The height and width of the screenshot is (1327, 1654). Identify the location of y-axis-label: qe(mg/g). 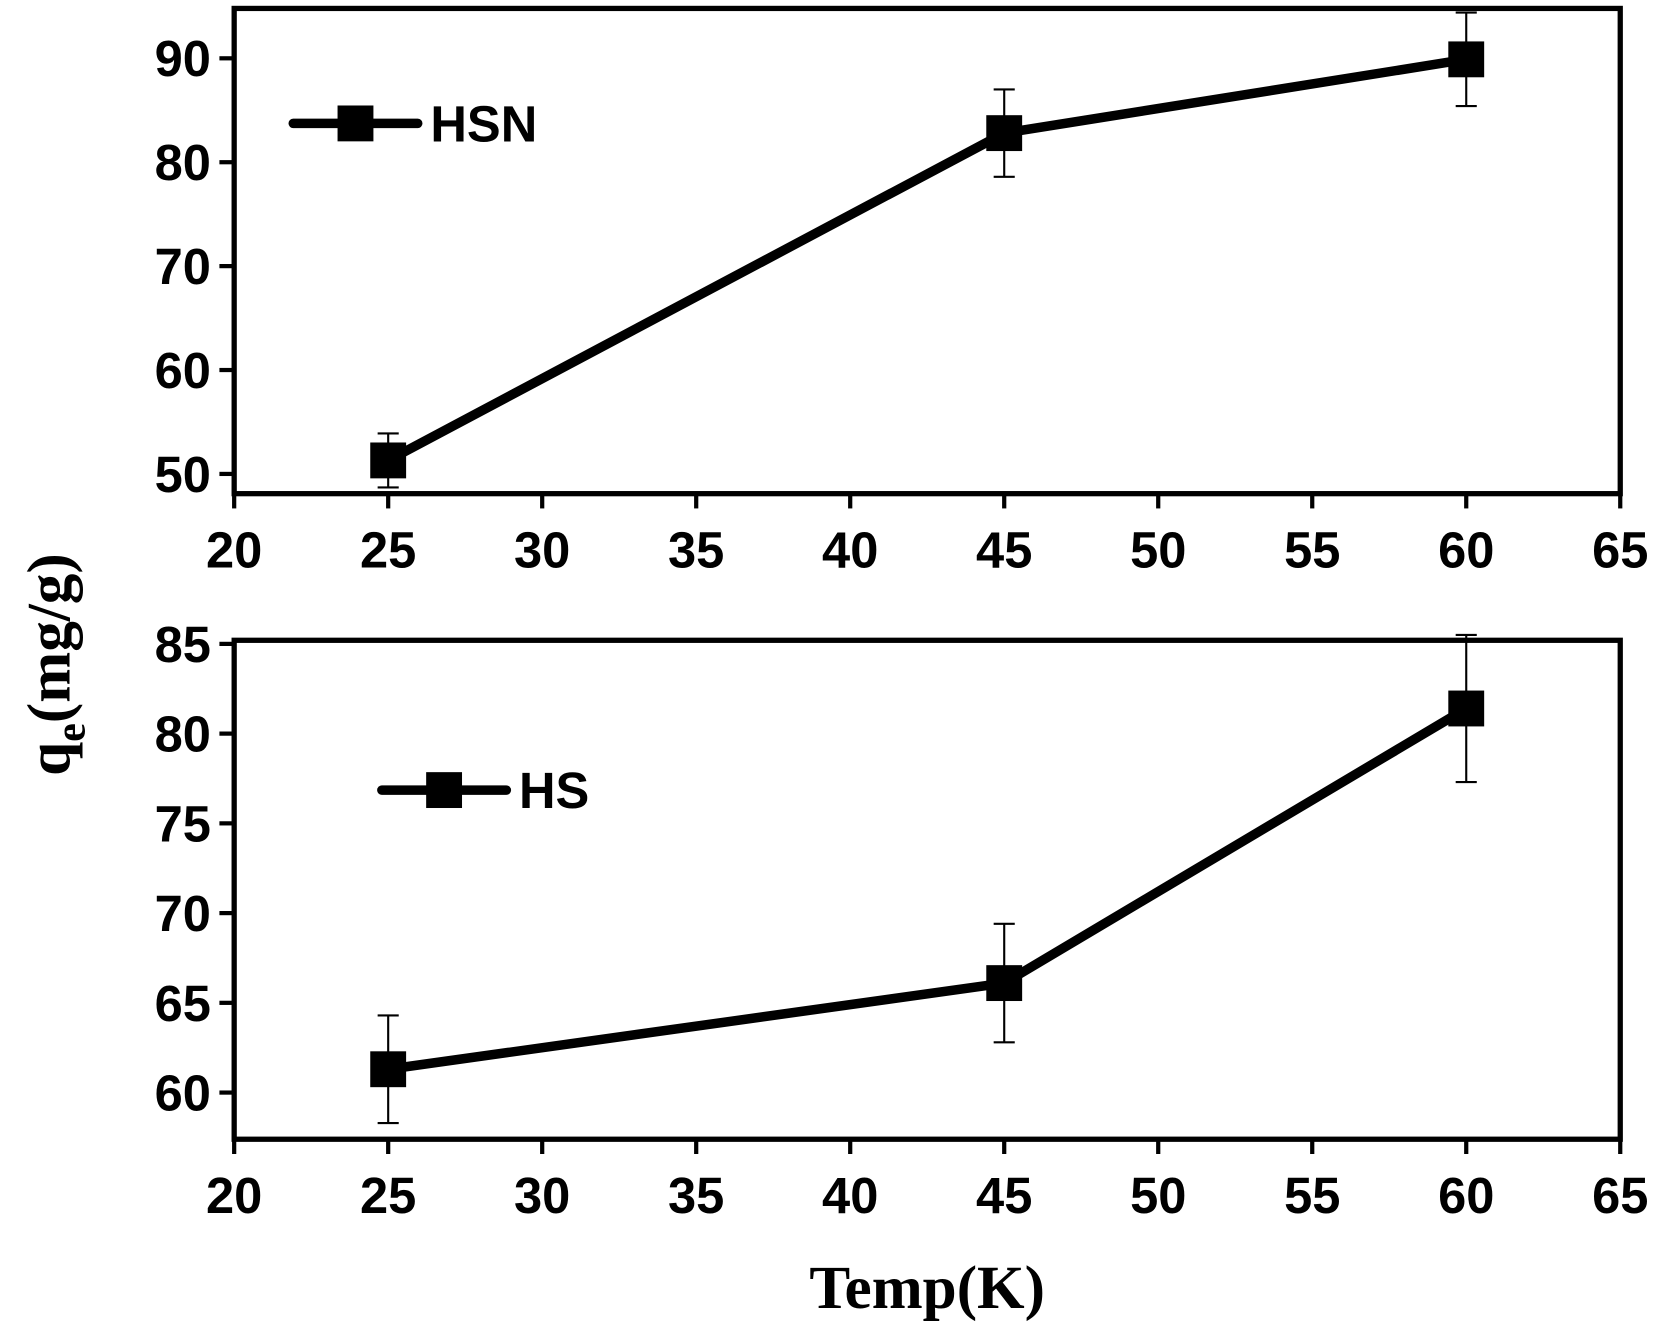
(55, 664).